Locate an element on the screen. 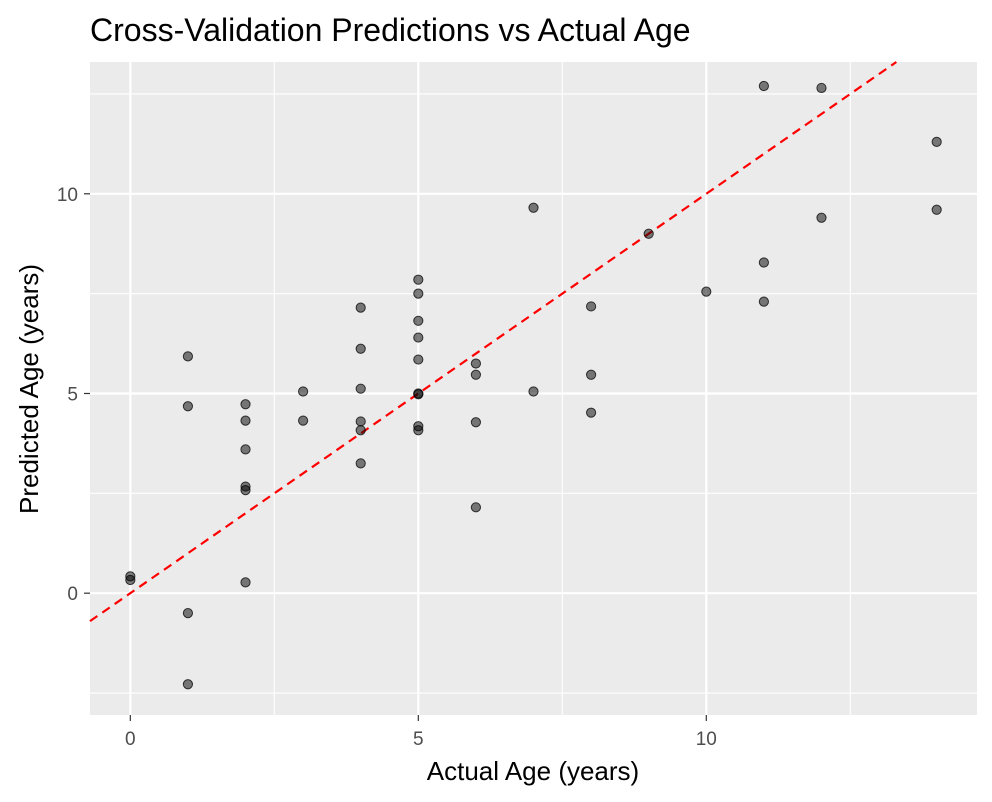  y-axis: 0 5 10 is located at coordinates (73, 395).